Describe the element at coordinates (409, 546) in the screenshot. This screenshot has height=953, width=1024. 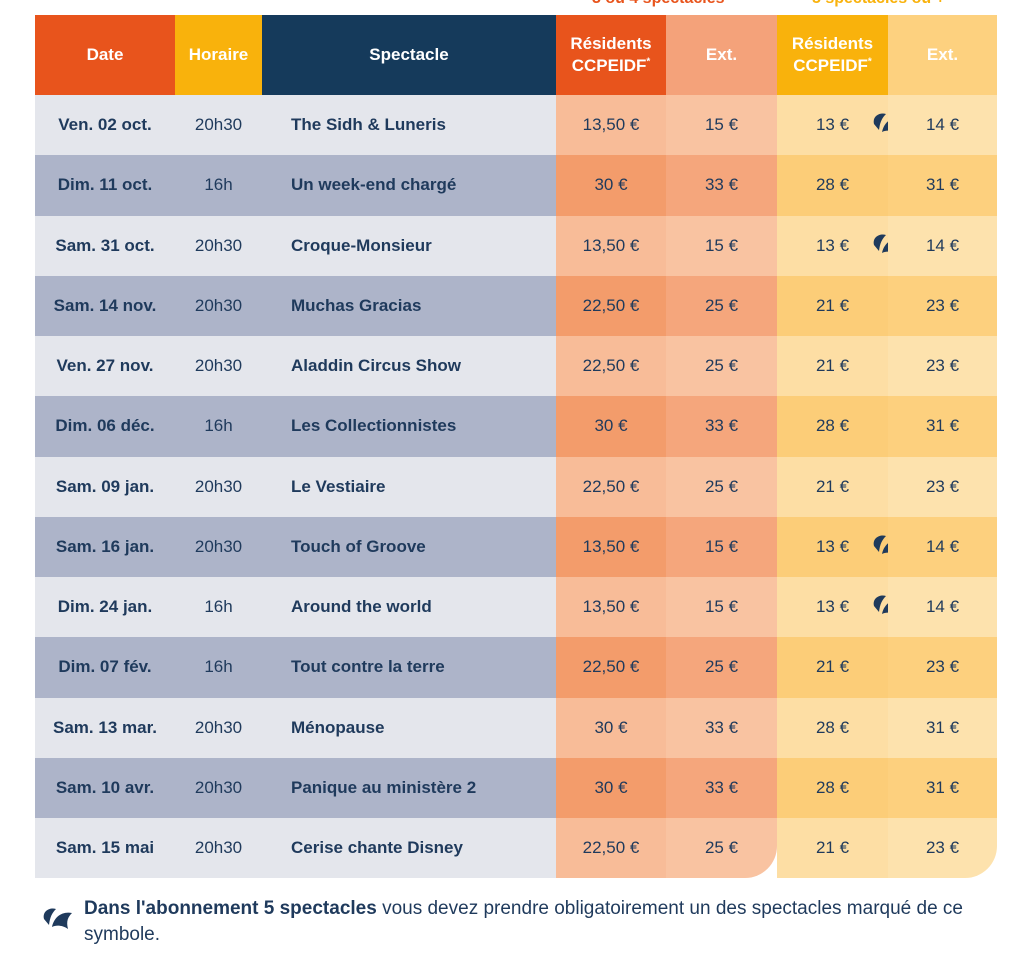
I see `show-cell: Touch of Groove` at that location.